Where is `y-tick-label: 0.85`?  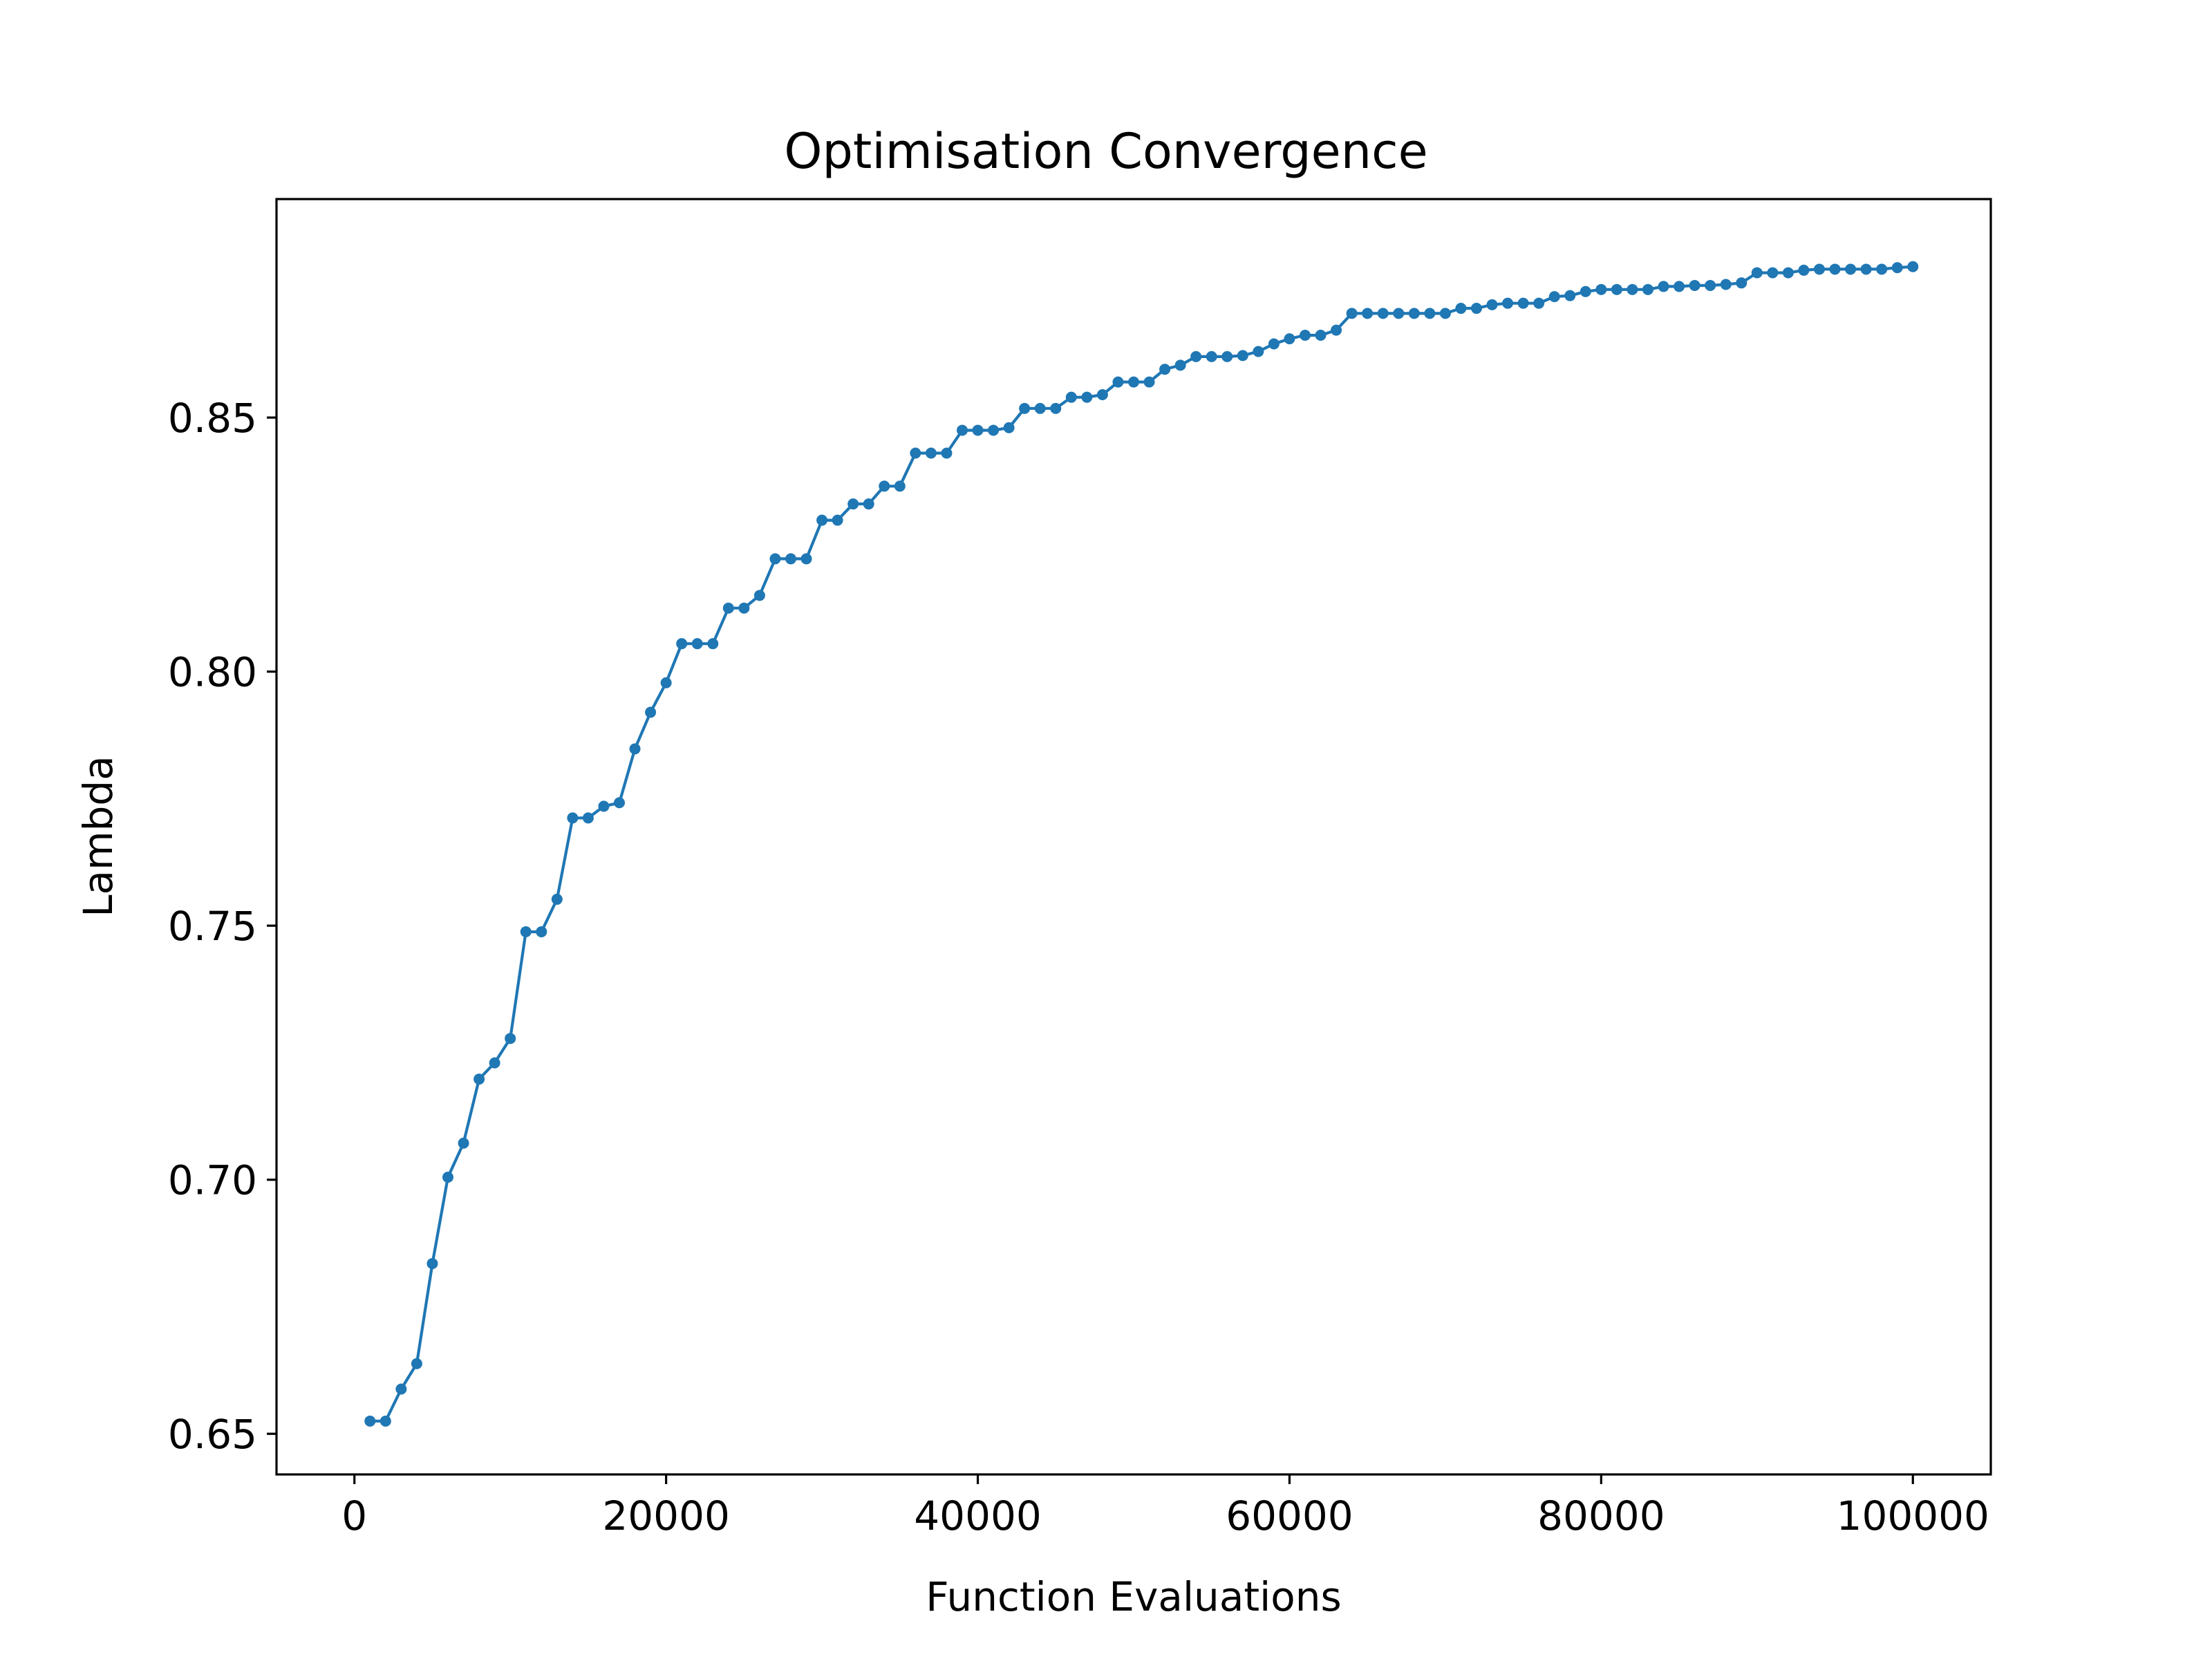
y-tick-label: 0.85 is located at coordinates (212, 419).